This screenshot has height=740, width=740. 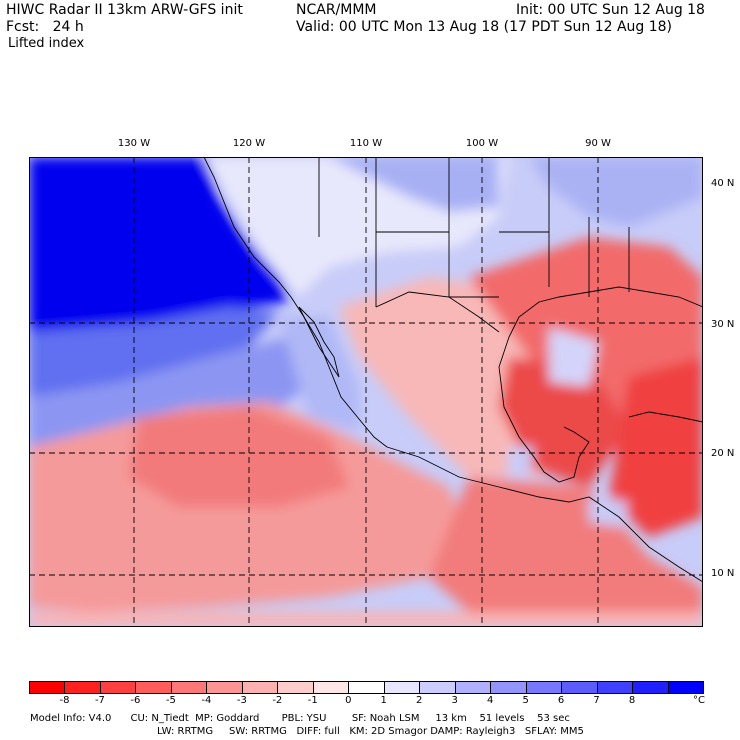 What do you see at coordinates (544, 424) in the screenshot?
I see `mexico-gulf-coast` at bounding box center [544, 424].